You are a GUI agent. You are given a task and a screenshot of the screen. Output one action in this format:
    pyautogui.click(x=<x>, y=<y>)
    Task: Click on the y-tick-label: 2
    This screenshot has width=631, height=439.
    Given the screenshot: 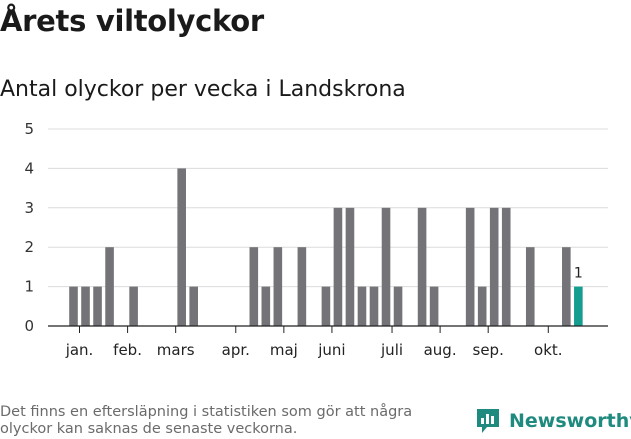 What is the action you would take?
    pyautogui.click(x=29, y=247)
    